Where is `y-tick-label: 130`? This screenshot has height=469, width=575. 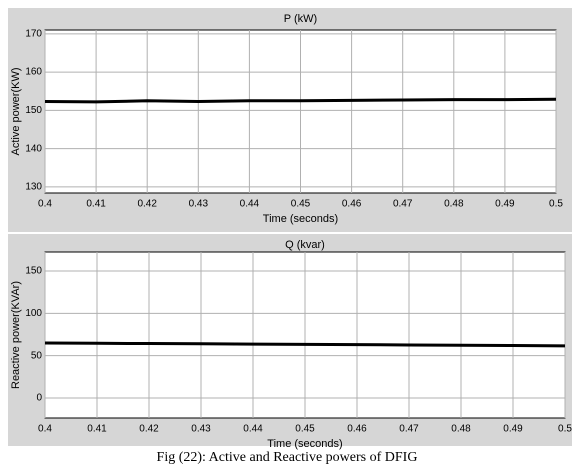 y-tick-label: 130 is located at coordinates (33, 187).